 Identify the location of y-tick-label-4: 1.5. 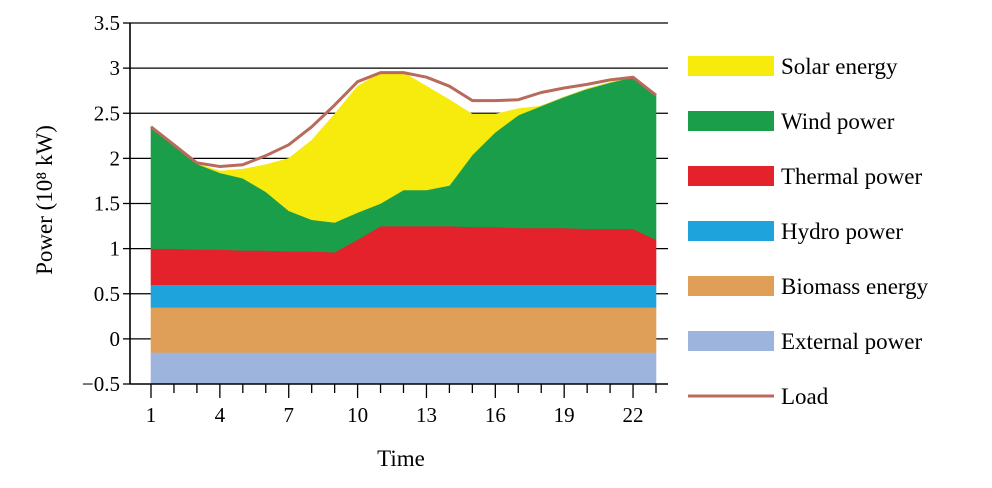
(107, 204).